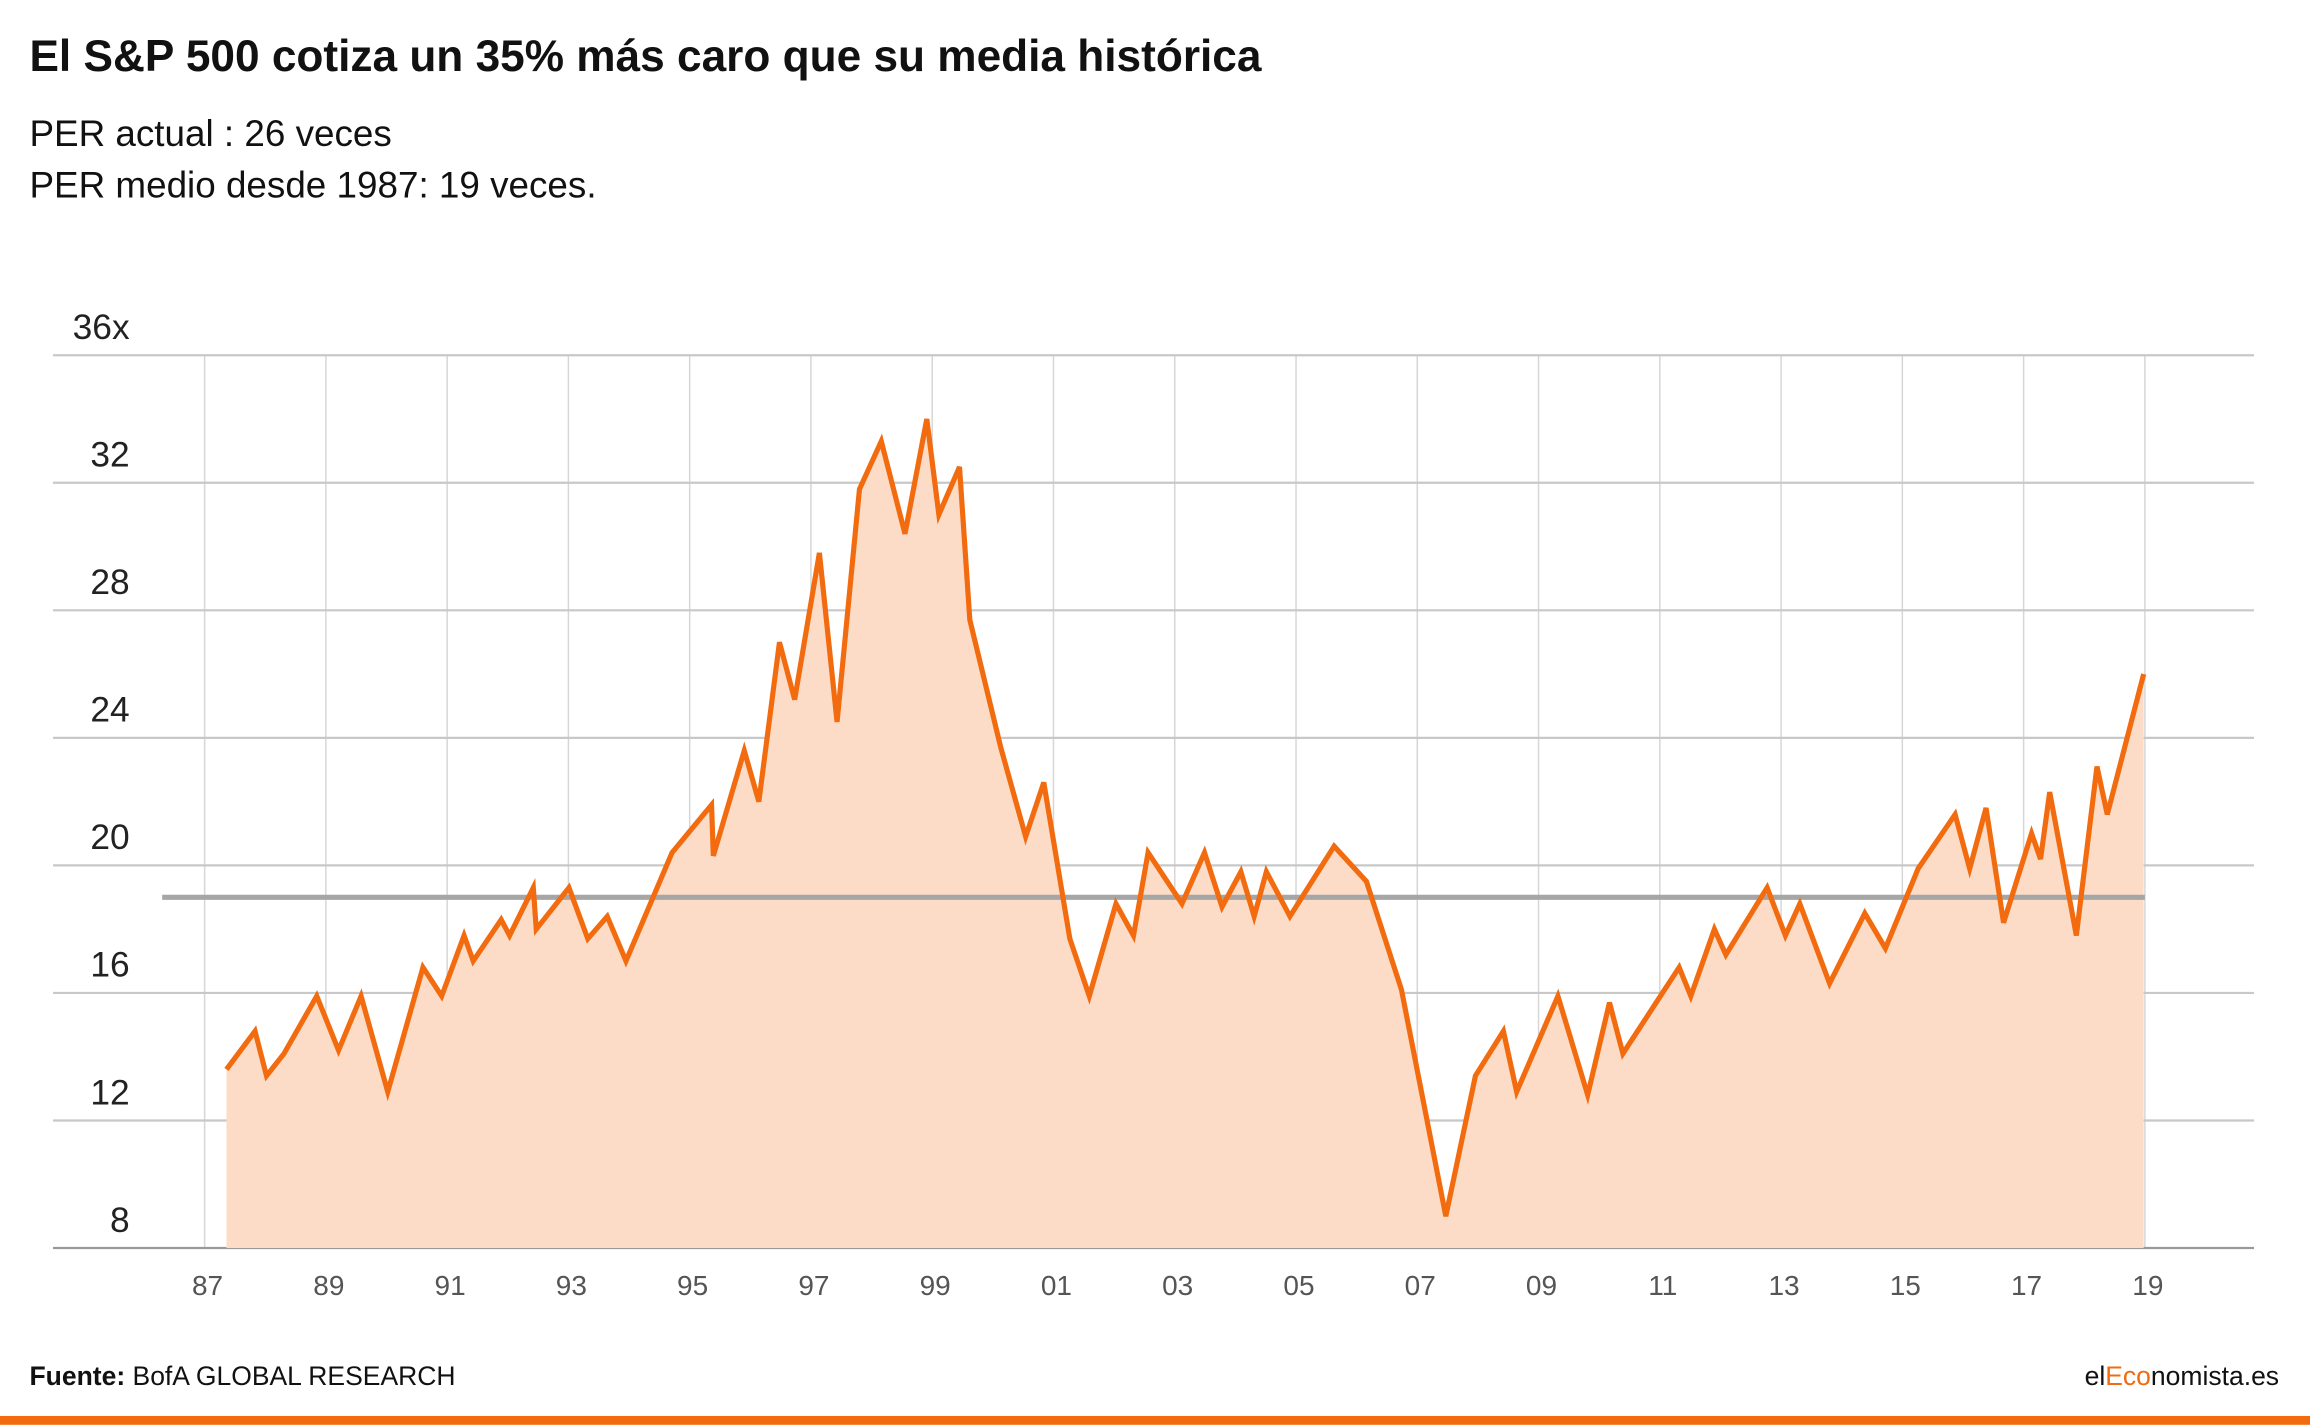 This screenshot has height=1425, width=2310. What do you see at coordinates (101, 327) in the screenshot?
I see `y-tick-label: 36x` at bounding box center [101, 327].